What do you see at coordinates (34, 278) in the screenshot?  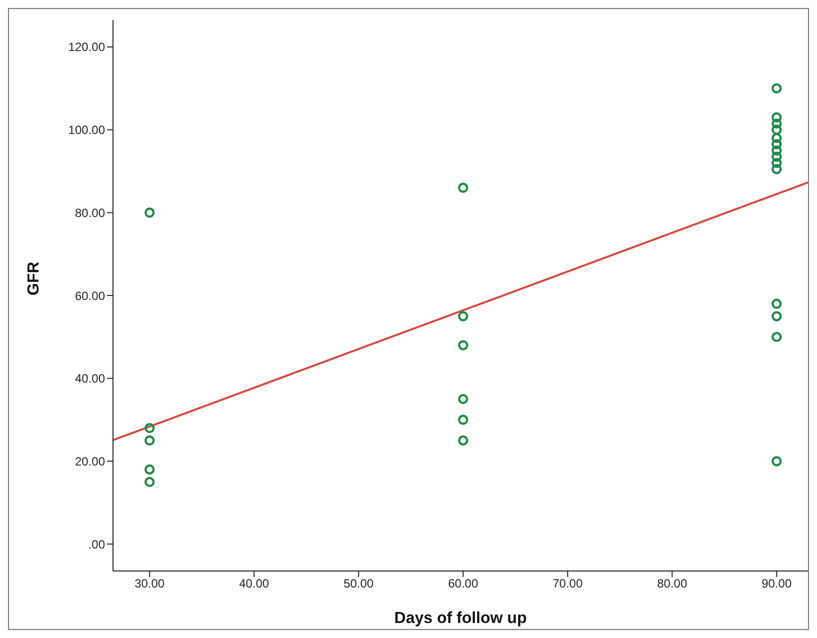 I see `y-axis-title: GFR` at bounding box center [34, 278].